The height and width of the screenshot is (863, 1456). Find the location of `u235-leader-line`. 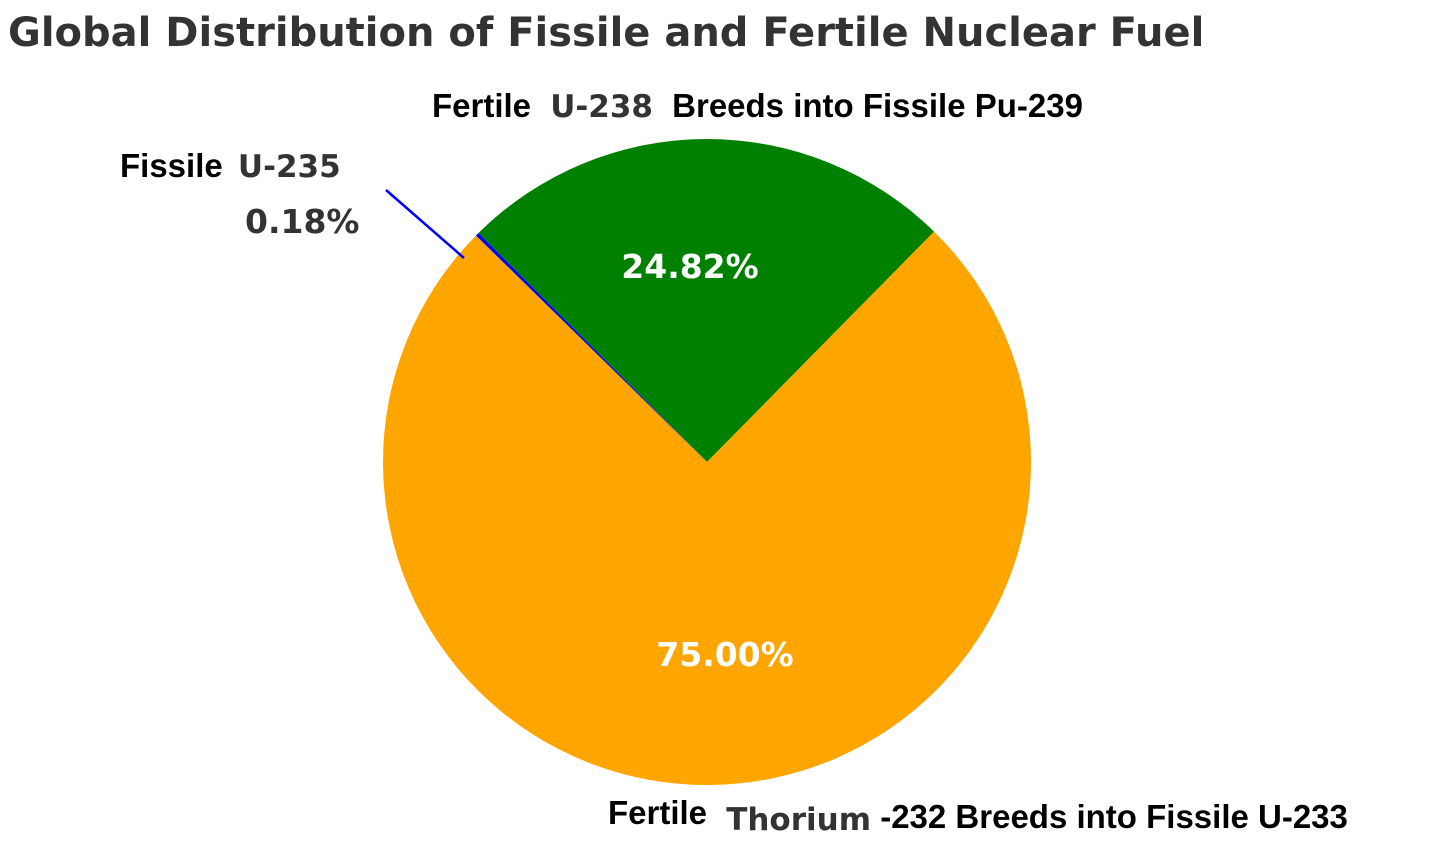

u235-leader-line is located at coordinates (425, 224).